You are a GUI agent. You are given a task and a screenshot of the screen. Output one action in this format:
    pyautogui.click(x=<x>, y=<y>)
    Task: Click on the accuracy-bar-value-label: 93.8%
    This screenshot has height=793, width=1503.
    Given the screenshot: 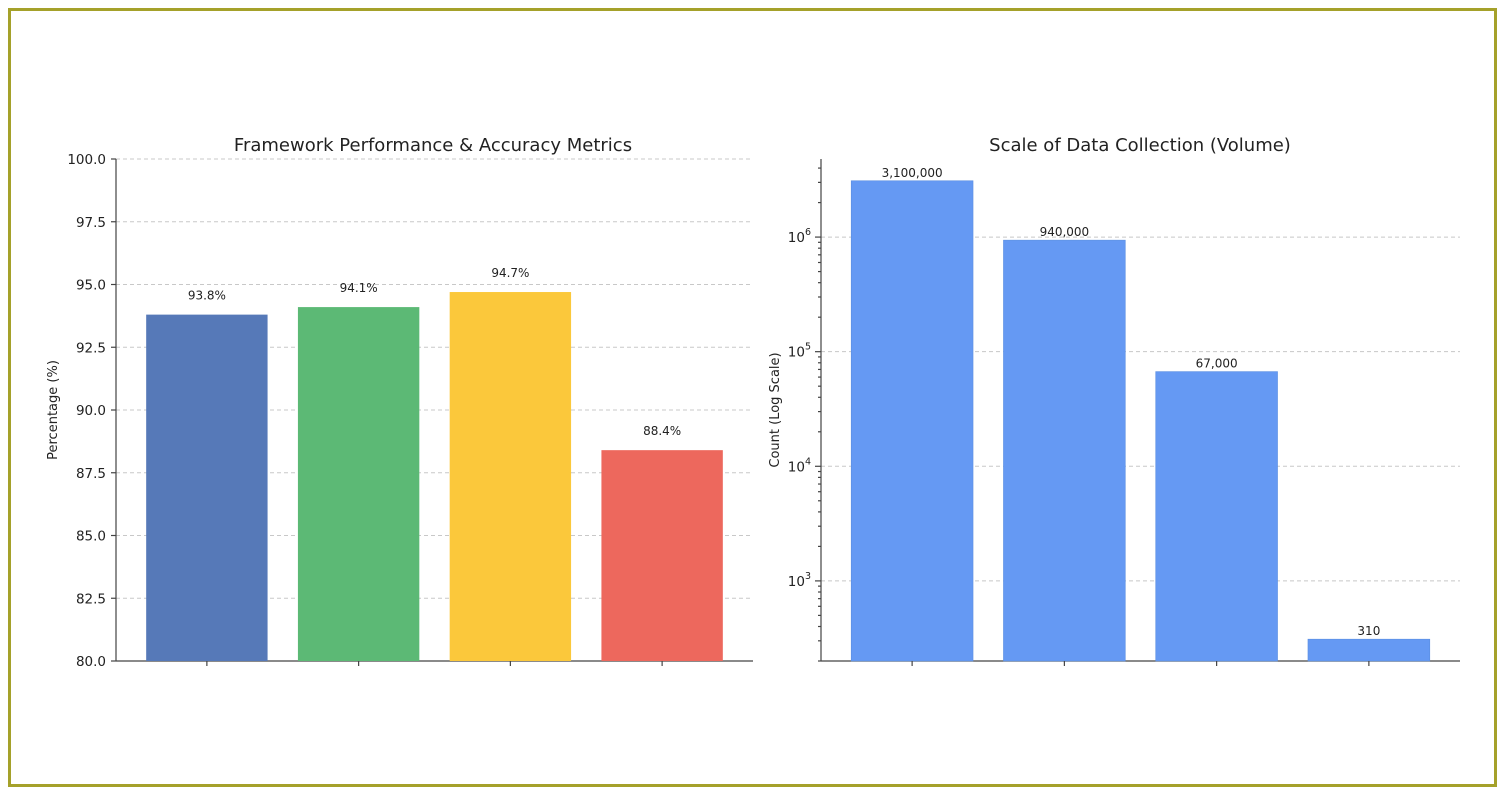 What is the action you would take?
    pyautogui.click(x=207, y=296)
    